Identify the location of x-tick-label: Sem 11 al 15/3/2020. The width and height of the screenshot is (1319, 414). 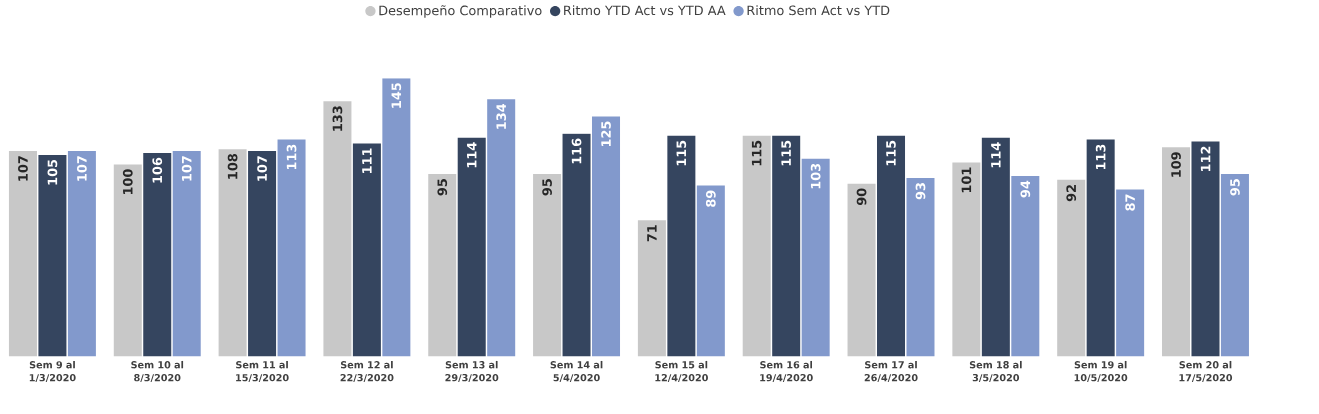
(262, 371).